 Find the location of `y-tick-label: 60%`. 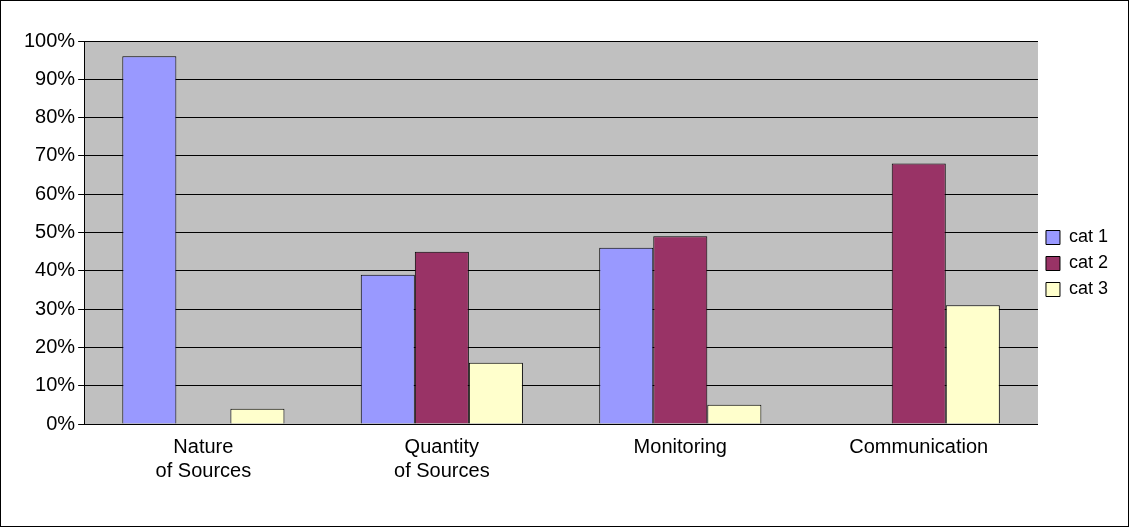

y-tick-label: 60% is located at coordinates (55, 192).